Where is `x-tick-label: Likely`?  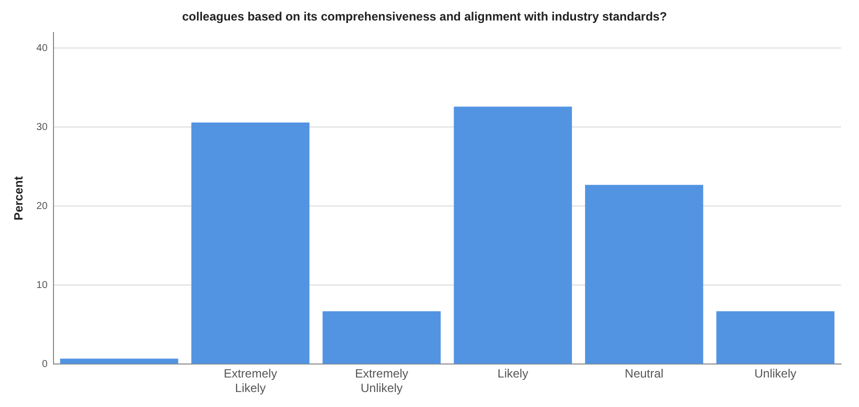
x-tick-label: Likely is located at coordinates (513, 373).